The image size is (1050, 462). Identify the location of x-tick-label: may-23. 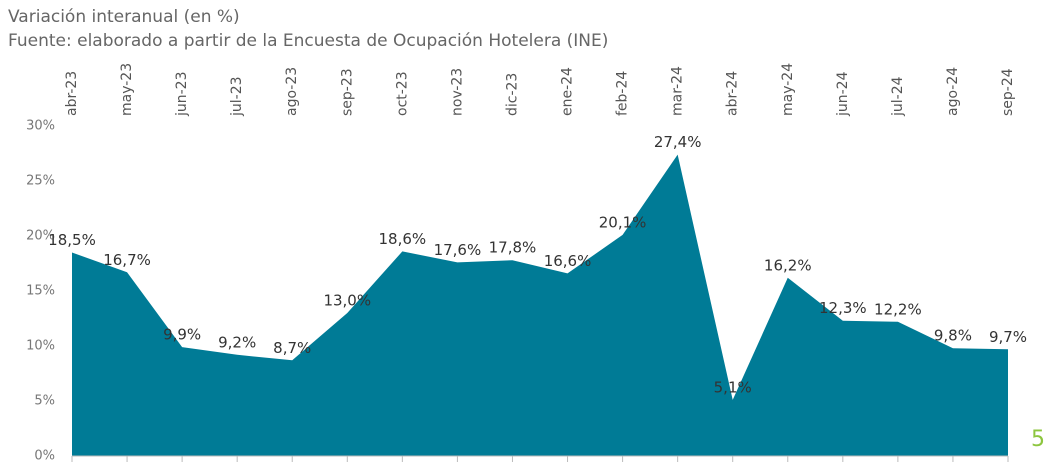
(127, 89).